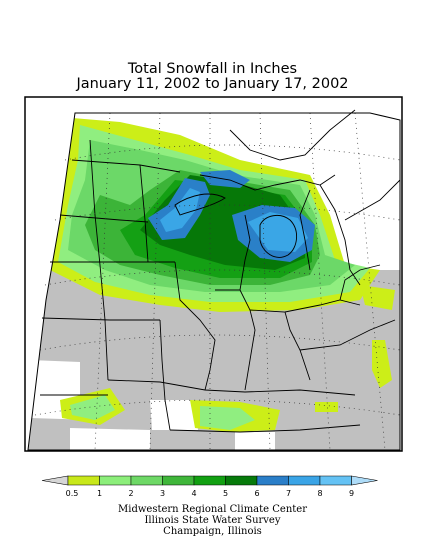 This screenshot has width=425, height=550. I want to click on map-date-range: January 11, 2002 to January 17, 2002, so click(212, 84).